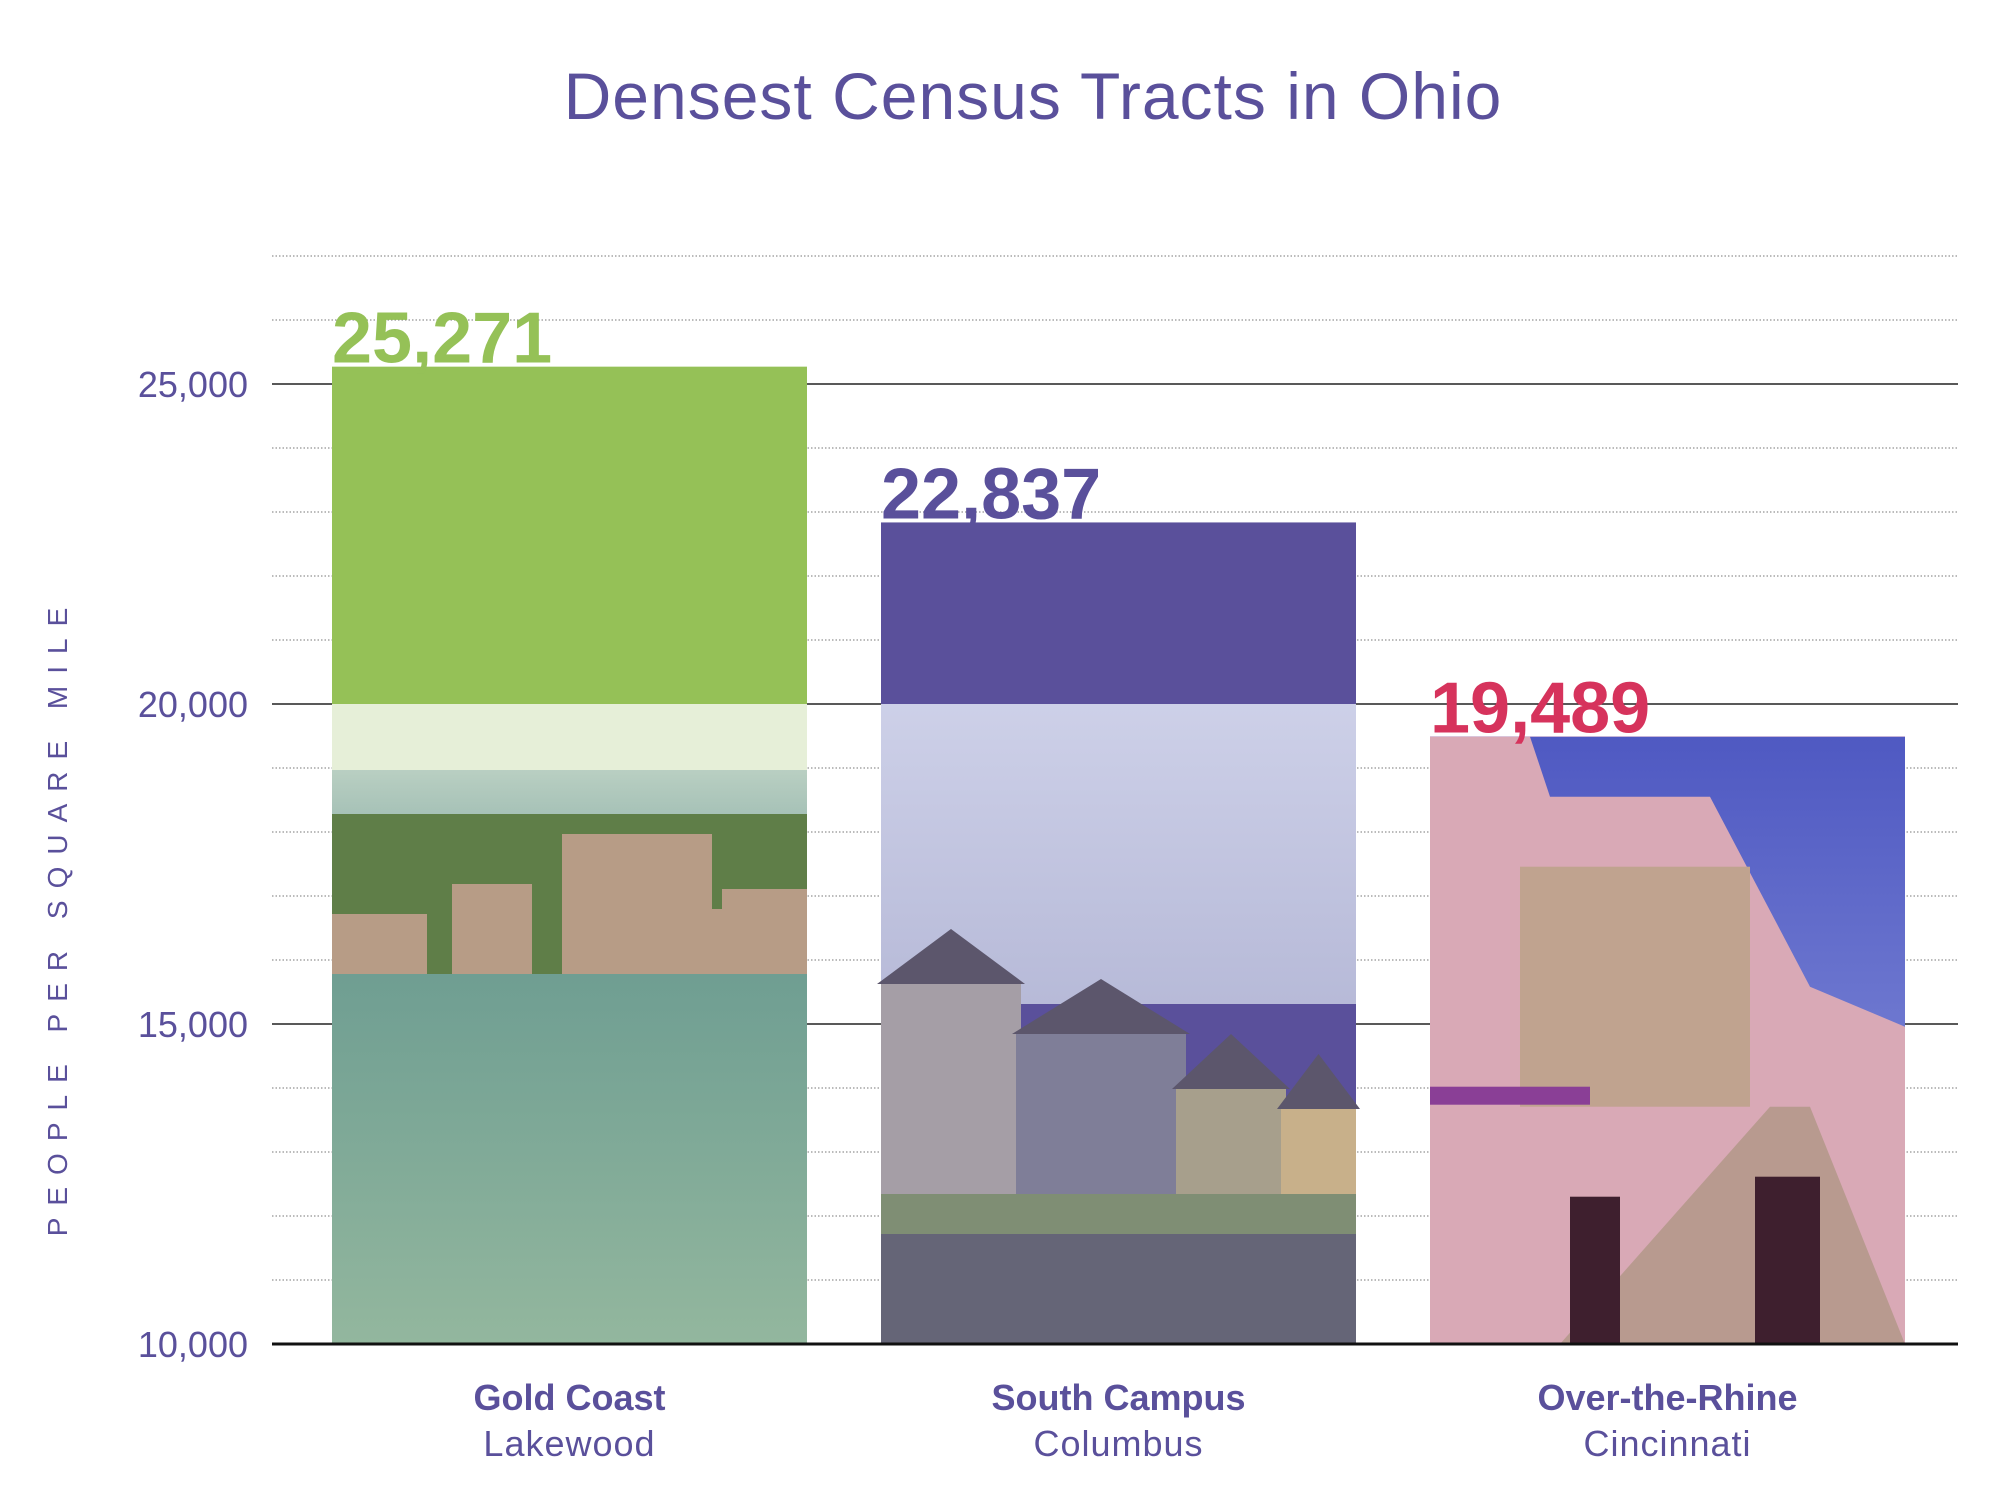 The width and height of the screenshot is (2000, 1504). What do you see at coordinates (1540, 709) in the screenshot?
I see `value-label: 19,489` at bounding box center [1540, 709].